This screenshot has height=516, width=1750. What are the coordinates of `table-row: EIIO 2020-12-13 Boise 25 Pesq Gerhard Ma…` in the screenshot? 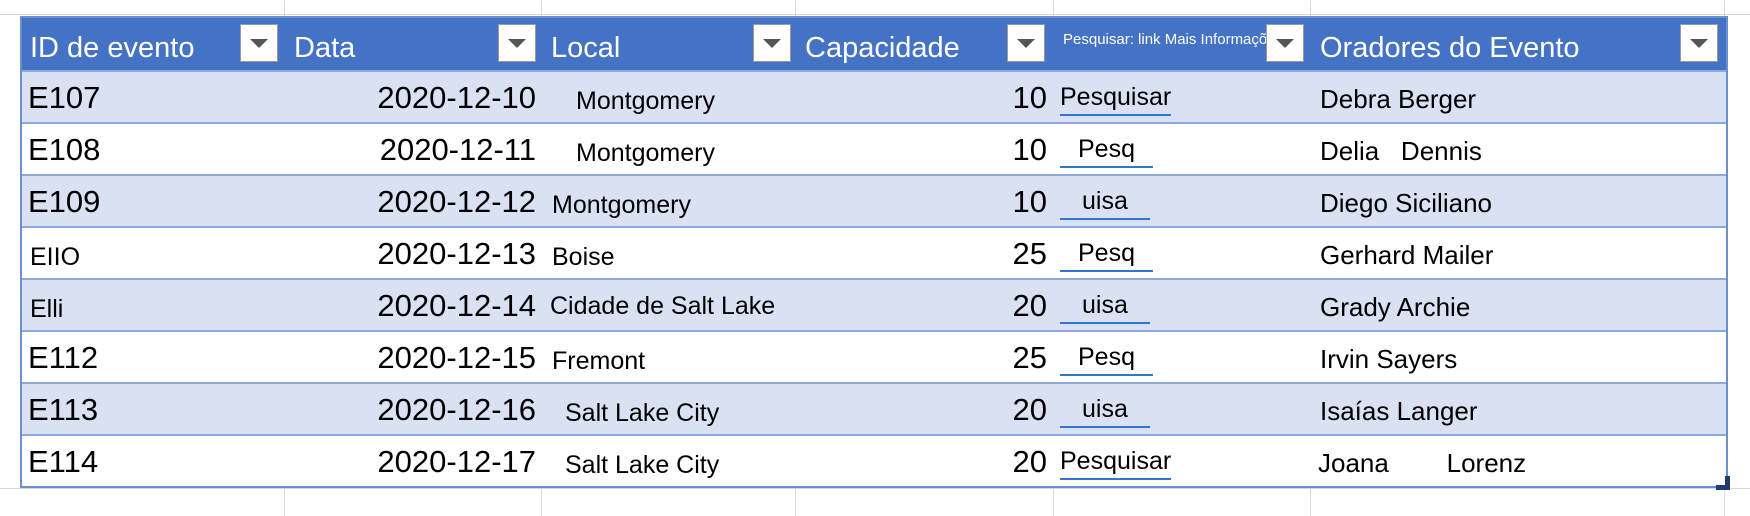 It's located at (874, 252).